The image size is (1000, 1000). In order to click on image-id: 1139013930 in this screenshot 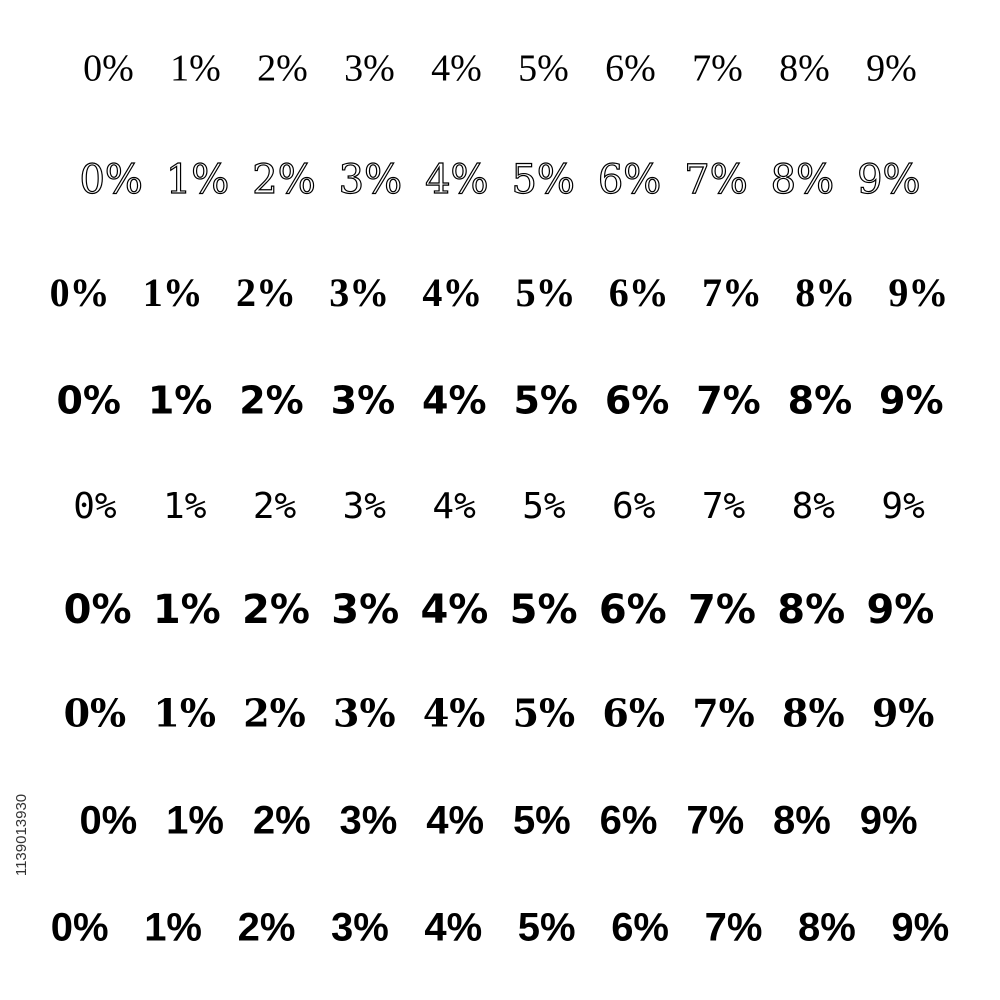, I will do `click(21, 835)`.